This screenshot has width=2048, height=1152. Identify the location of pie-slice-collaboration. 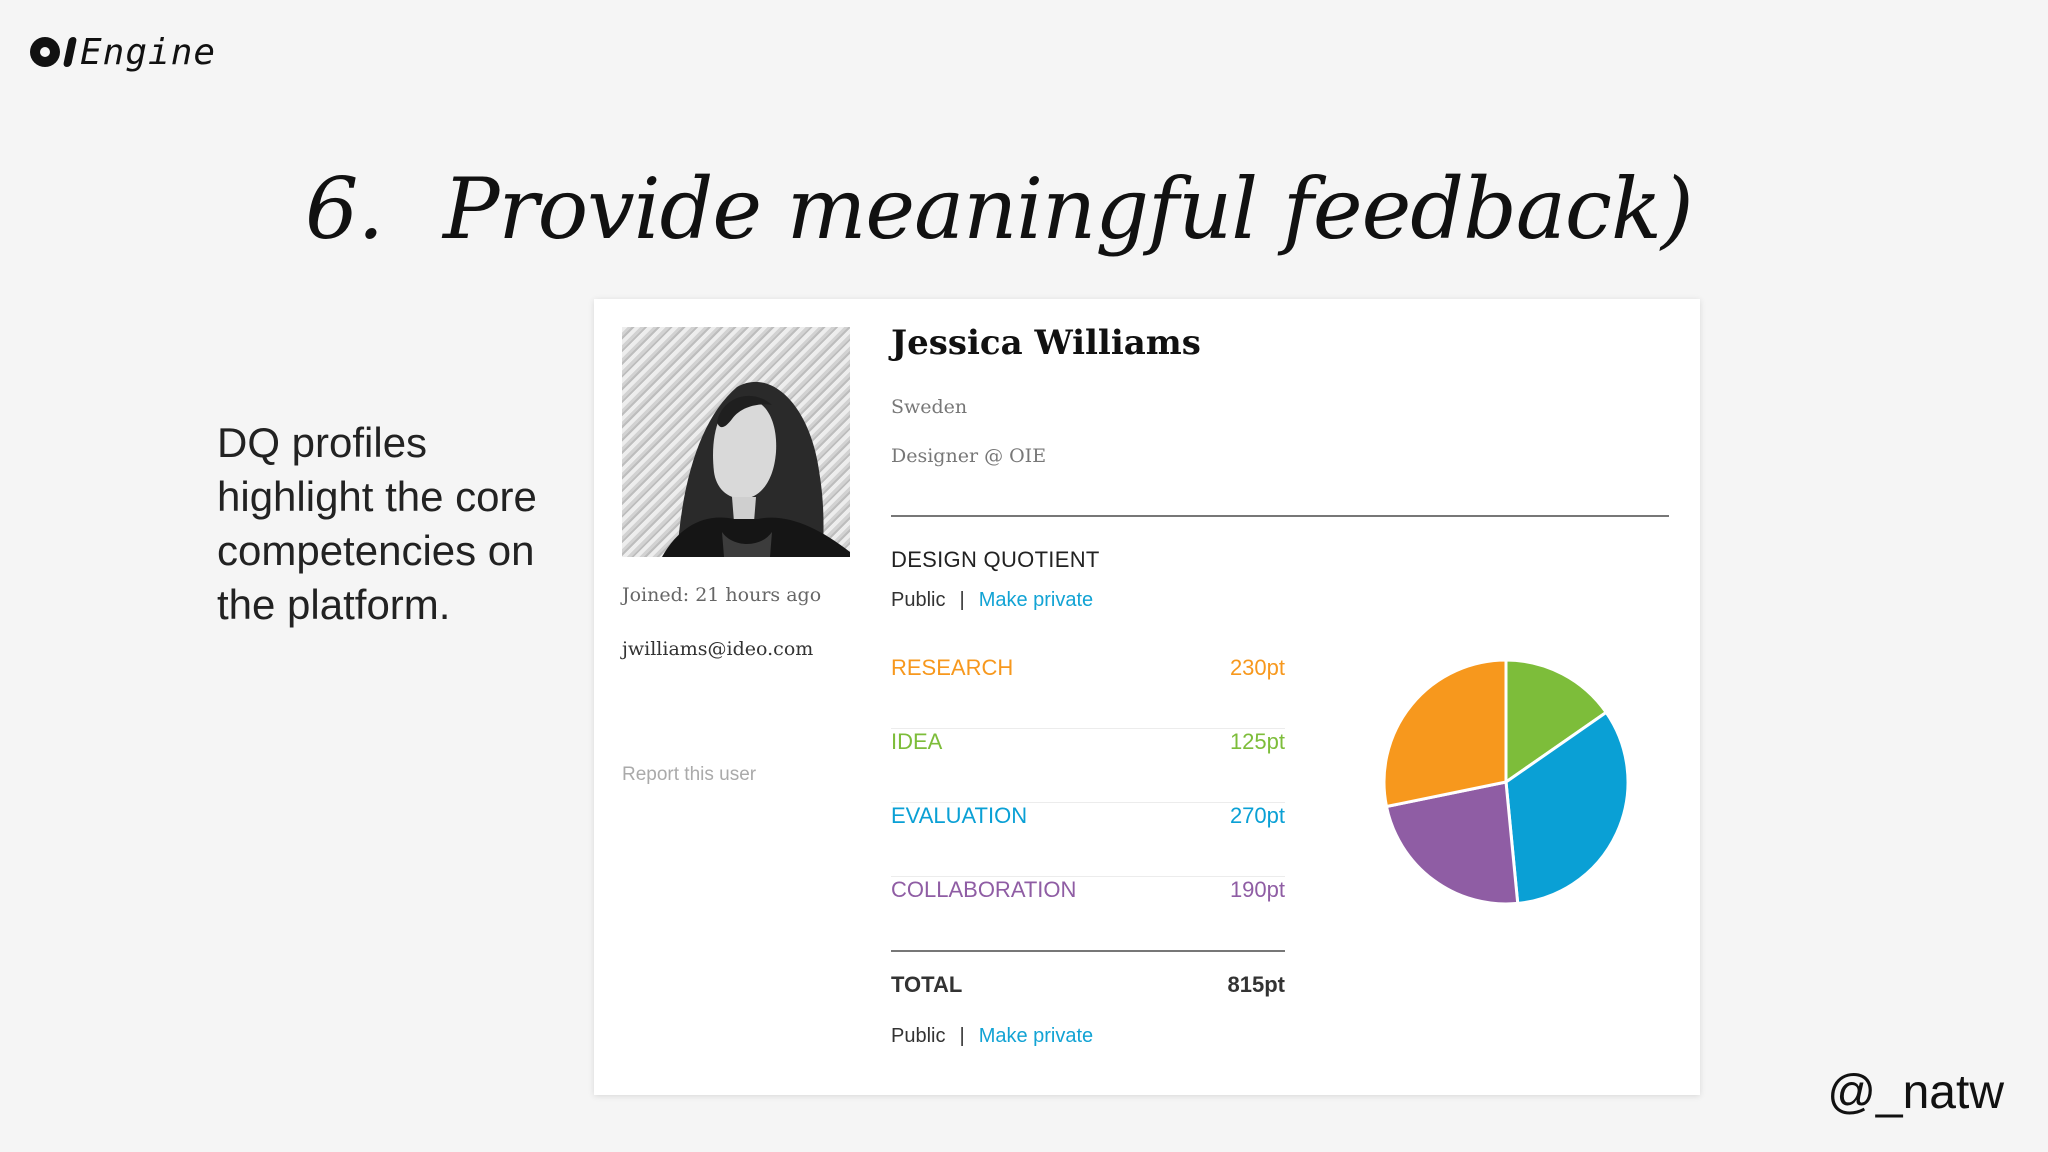
(1452, 843).